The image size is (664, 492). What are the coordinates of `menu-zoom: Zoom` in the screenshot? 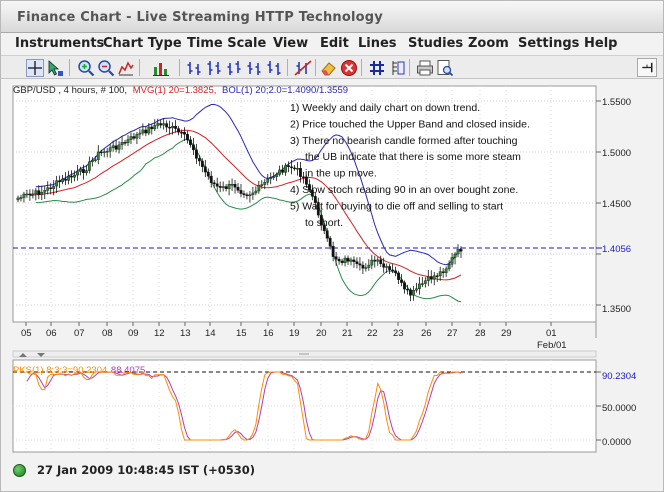 It's located at (488, 43).